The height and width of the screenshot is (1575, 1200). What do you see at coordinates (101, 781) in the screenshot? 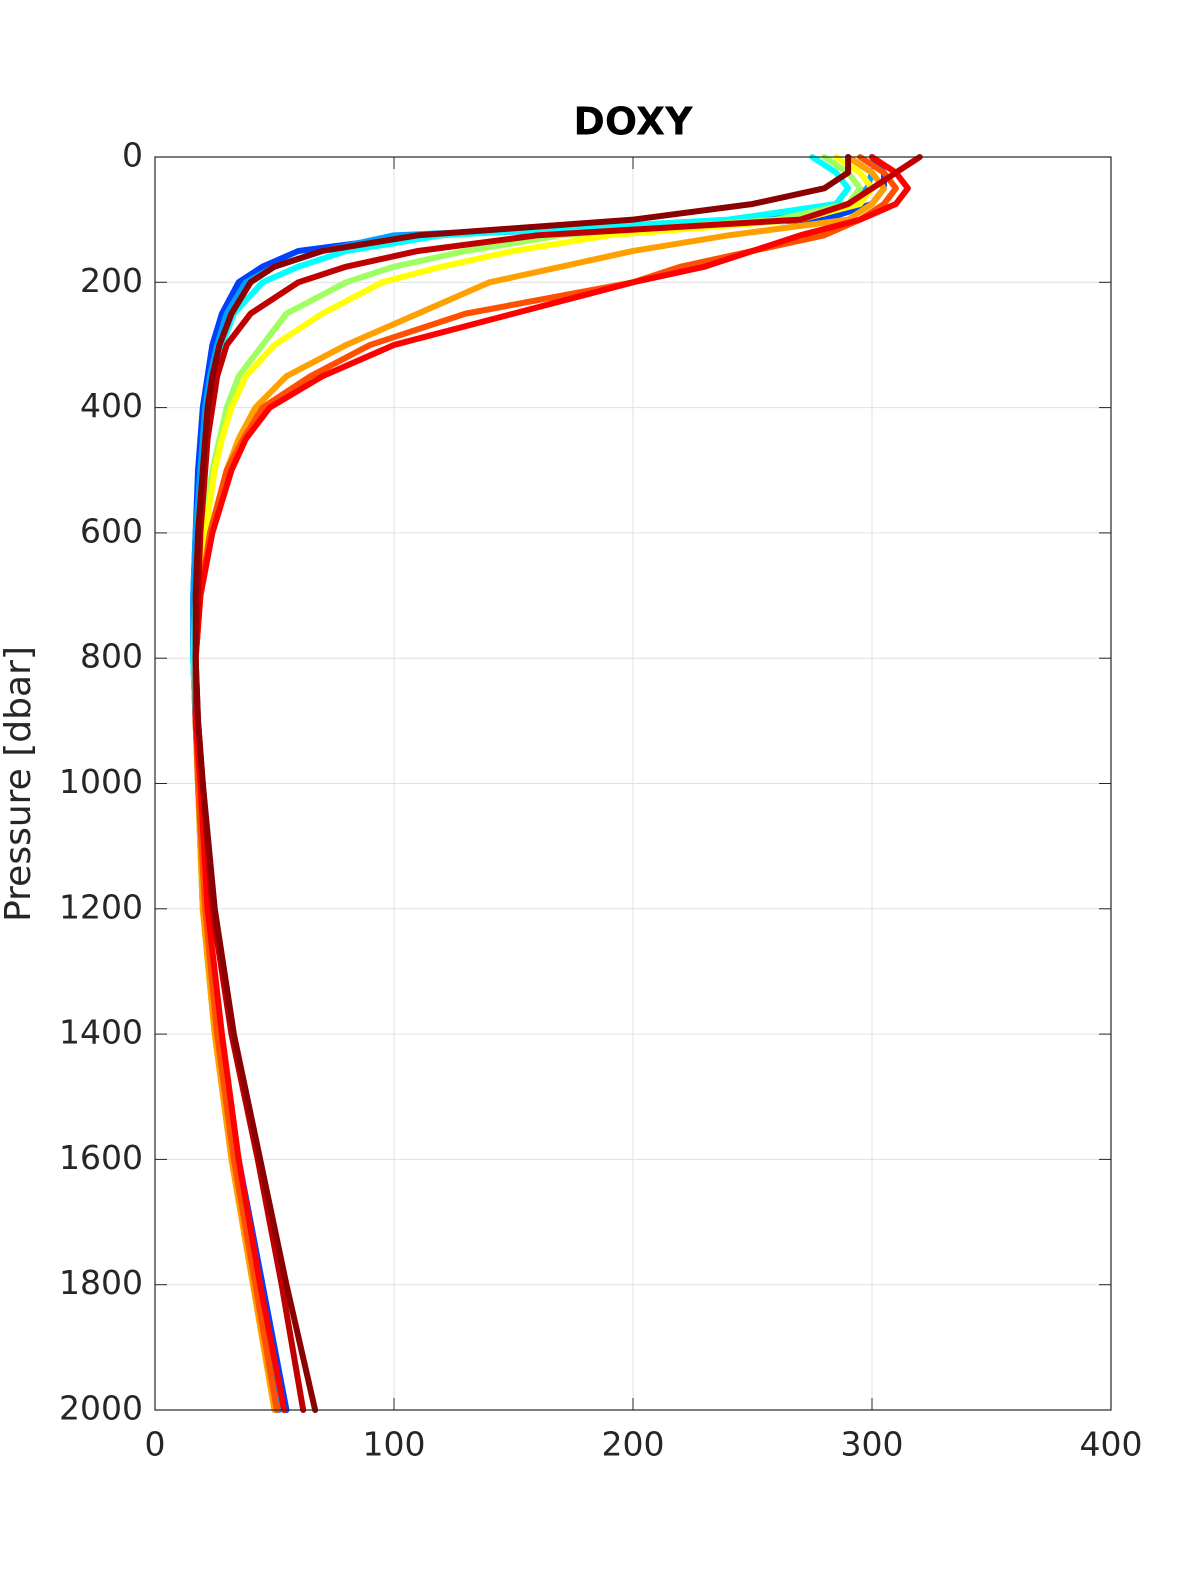
I see `y-tick-label: 1000` at bounding box center [101, 781].